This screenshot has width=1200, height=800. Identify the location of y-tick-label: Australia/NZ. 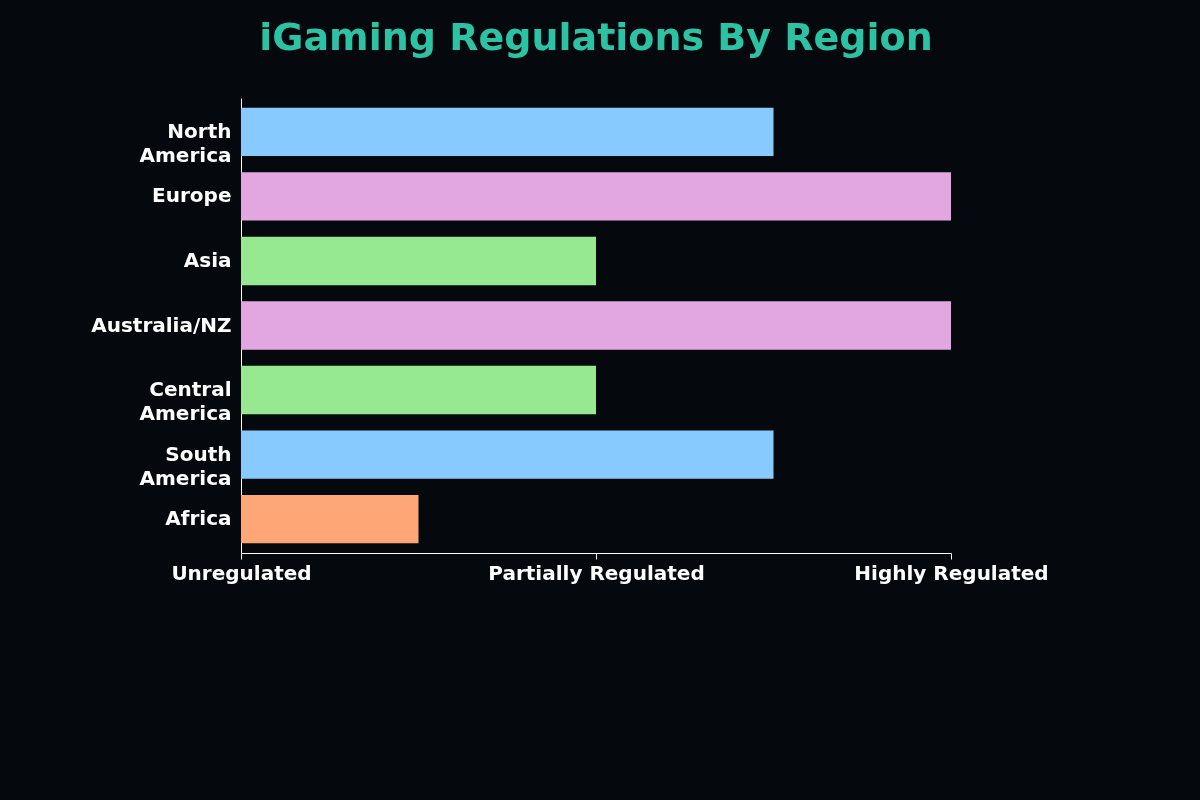
(161, 324).